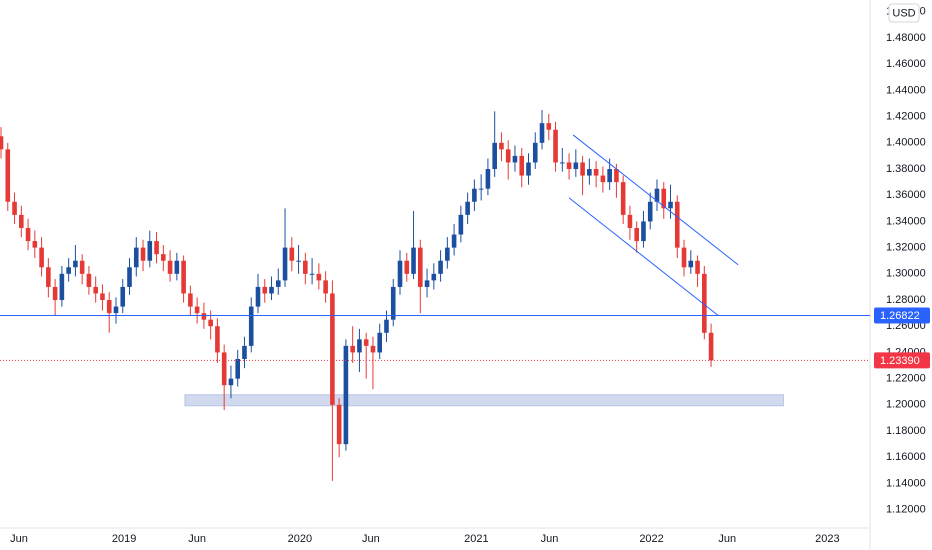 This screenshot has width=932, height=550. I want to click on time-tick-label: 2023, so click(827, 539).